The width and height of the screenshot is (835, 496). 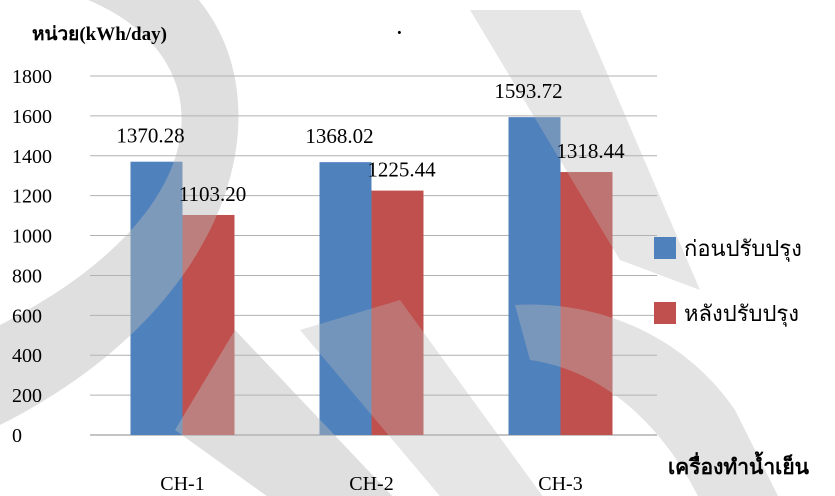 What do you see at coordinates (27, 396) in the screenshot?
I see `y-tick-label: 200` at bounding box center [27, 396].